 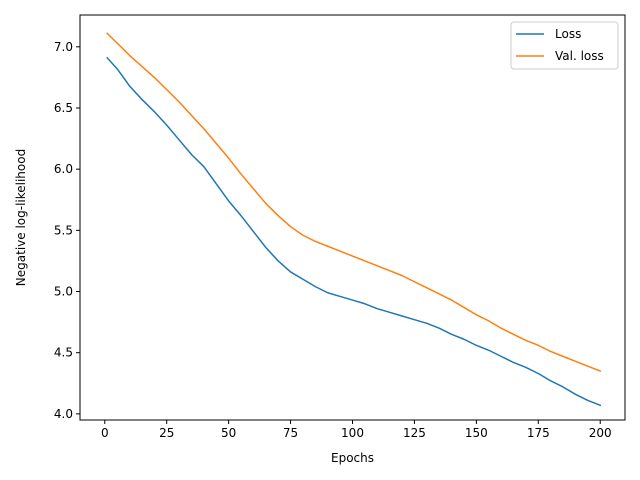 I want to click on x-axis-ticks: 0 25 50 75 100 125 150 175 200, so click(x=356, y=430).